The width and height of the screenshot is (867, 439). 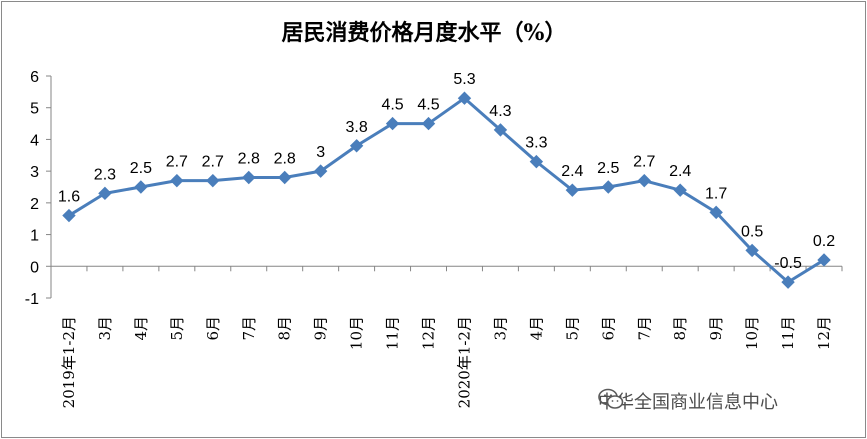 What do you see at coordinates (34, 140) in the screenshot?
I see `y-tick-label: 4` at bounding box center [34, 140].